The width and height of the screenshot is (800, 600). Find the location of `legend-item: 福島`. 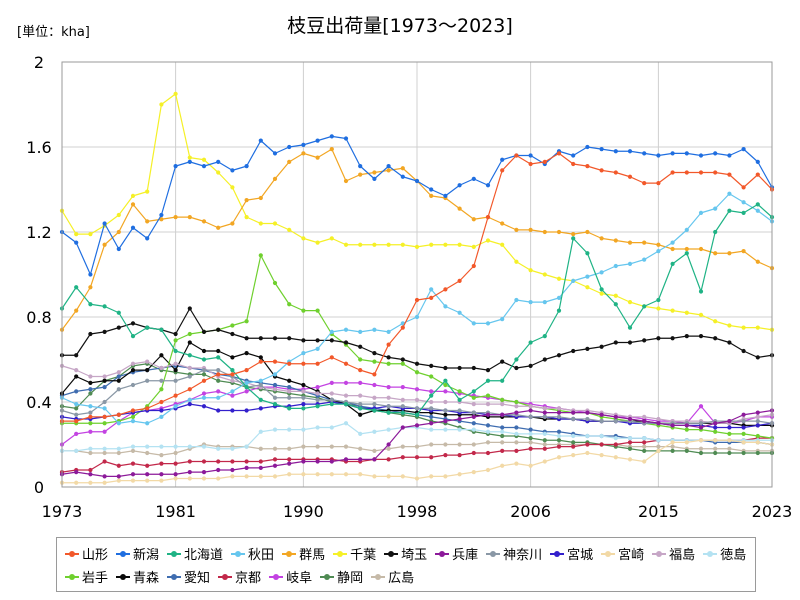

legend-item: 福島 is located at coordinates (673, 553).